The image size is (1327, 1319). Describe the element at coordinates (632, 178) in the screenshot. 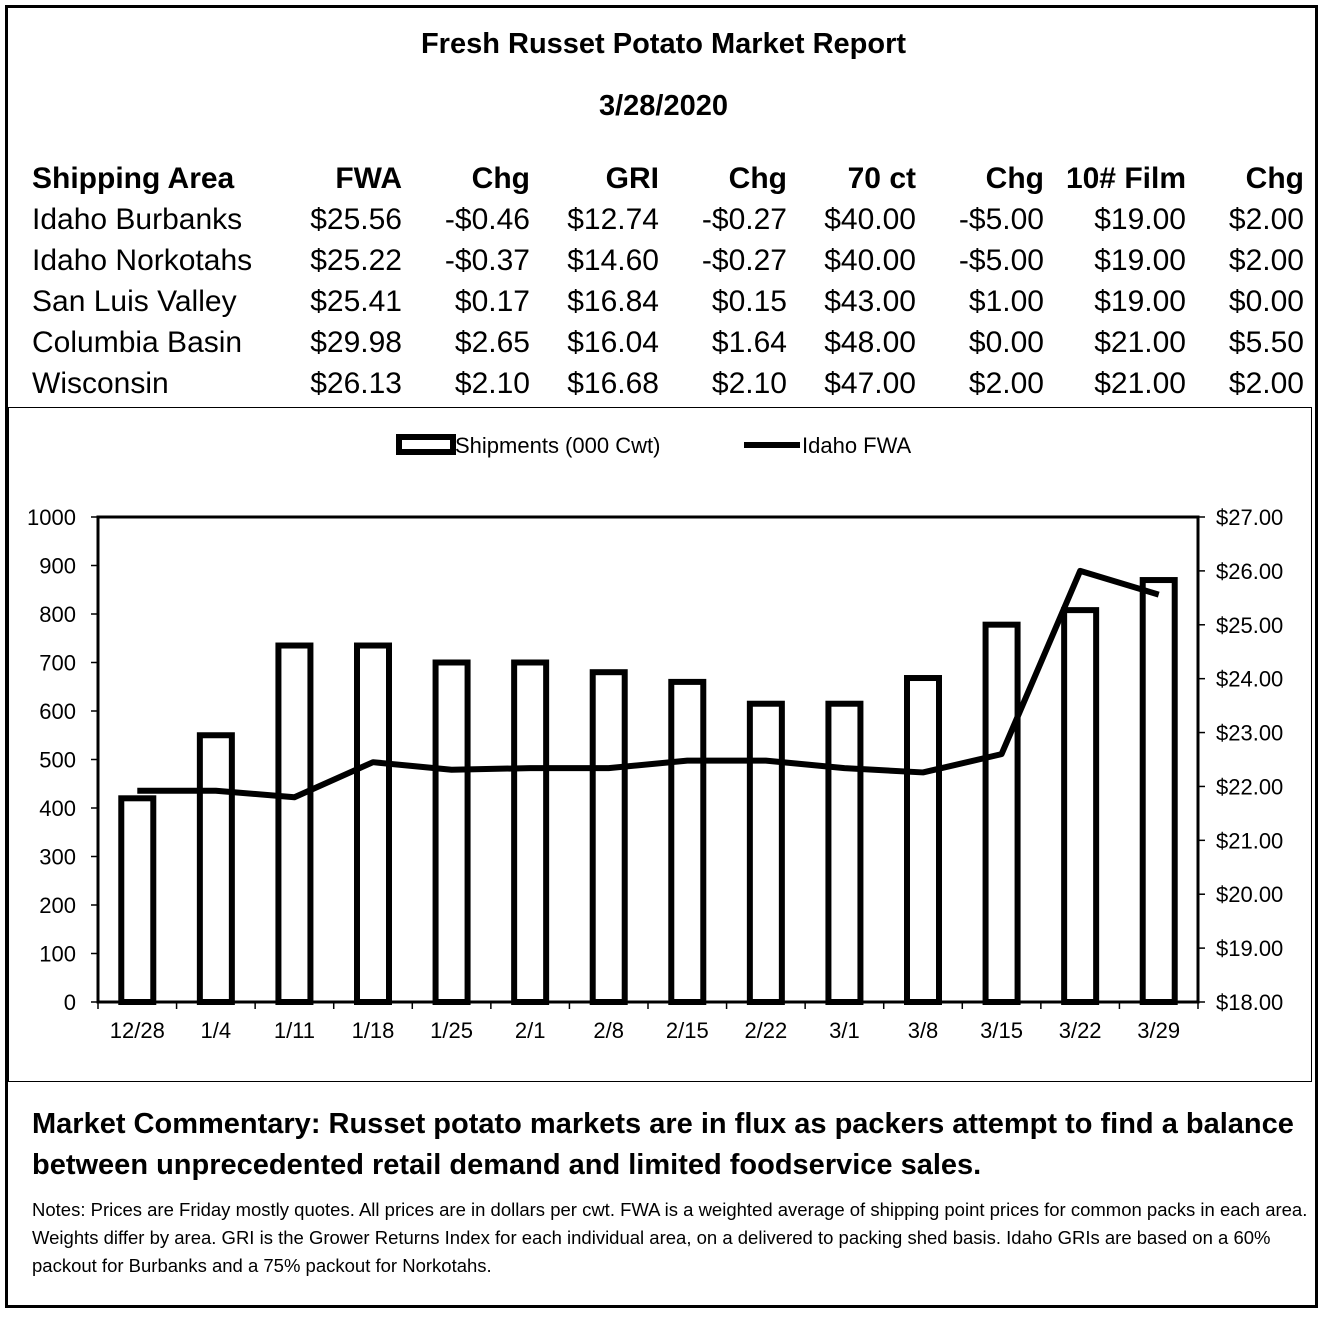

I see `header-gri: GRI` at that location.